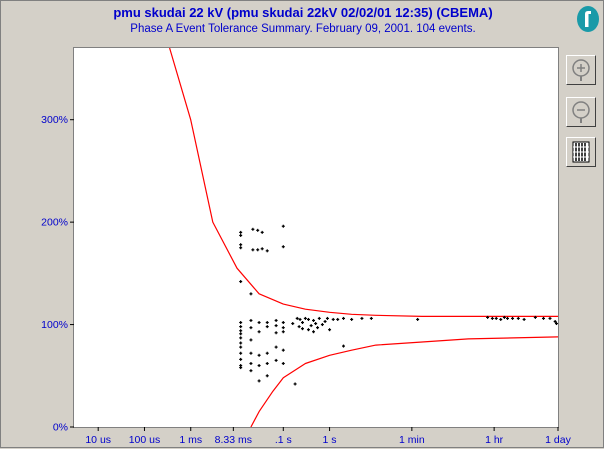 Image resolution: width=604 pixels, height=449 pixels. Describe the element at coordinates (404, 381) in the screenshot. I see `lower-tolerance-curve` at that location.